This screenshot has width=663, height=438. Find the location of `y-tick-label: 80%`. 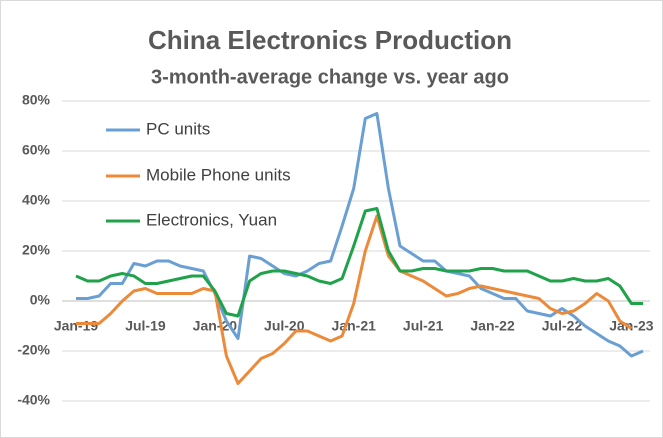

y-tick-label: 80% is located at coordinates (36, 100).